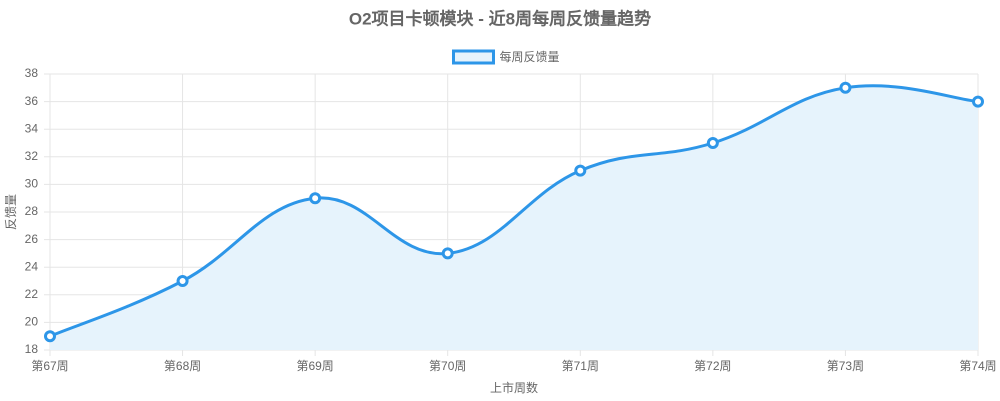 This screenshot has height=401, width=1000. What do you see at coordinates (32, 349) in the screenshot?
I see `y-tick-label: 18` at bounding box center [32, 349].